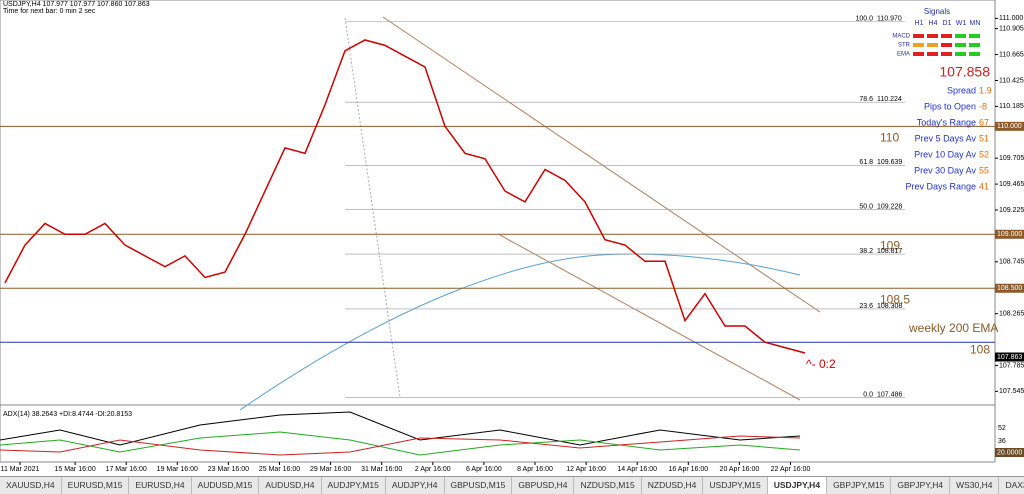 The height and width of the screenshot is (494, 1024). Describe the element at coordinates (479, 485) in the screenshot. I see `tab: GBPUSD,M15` at that location.